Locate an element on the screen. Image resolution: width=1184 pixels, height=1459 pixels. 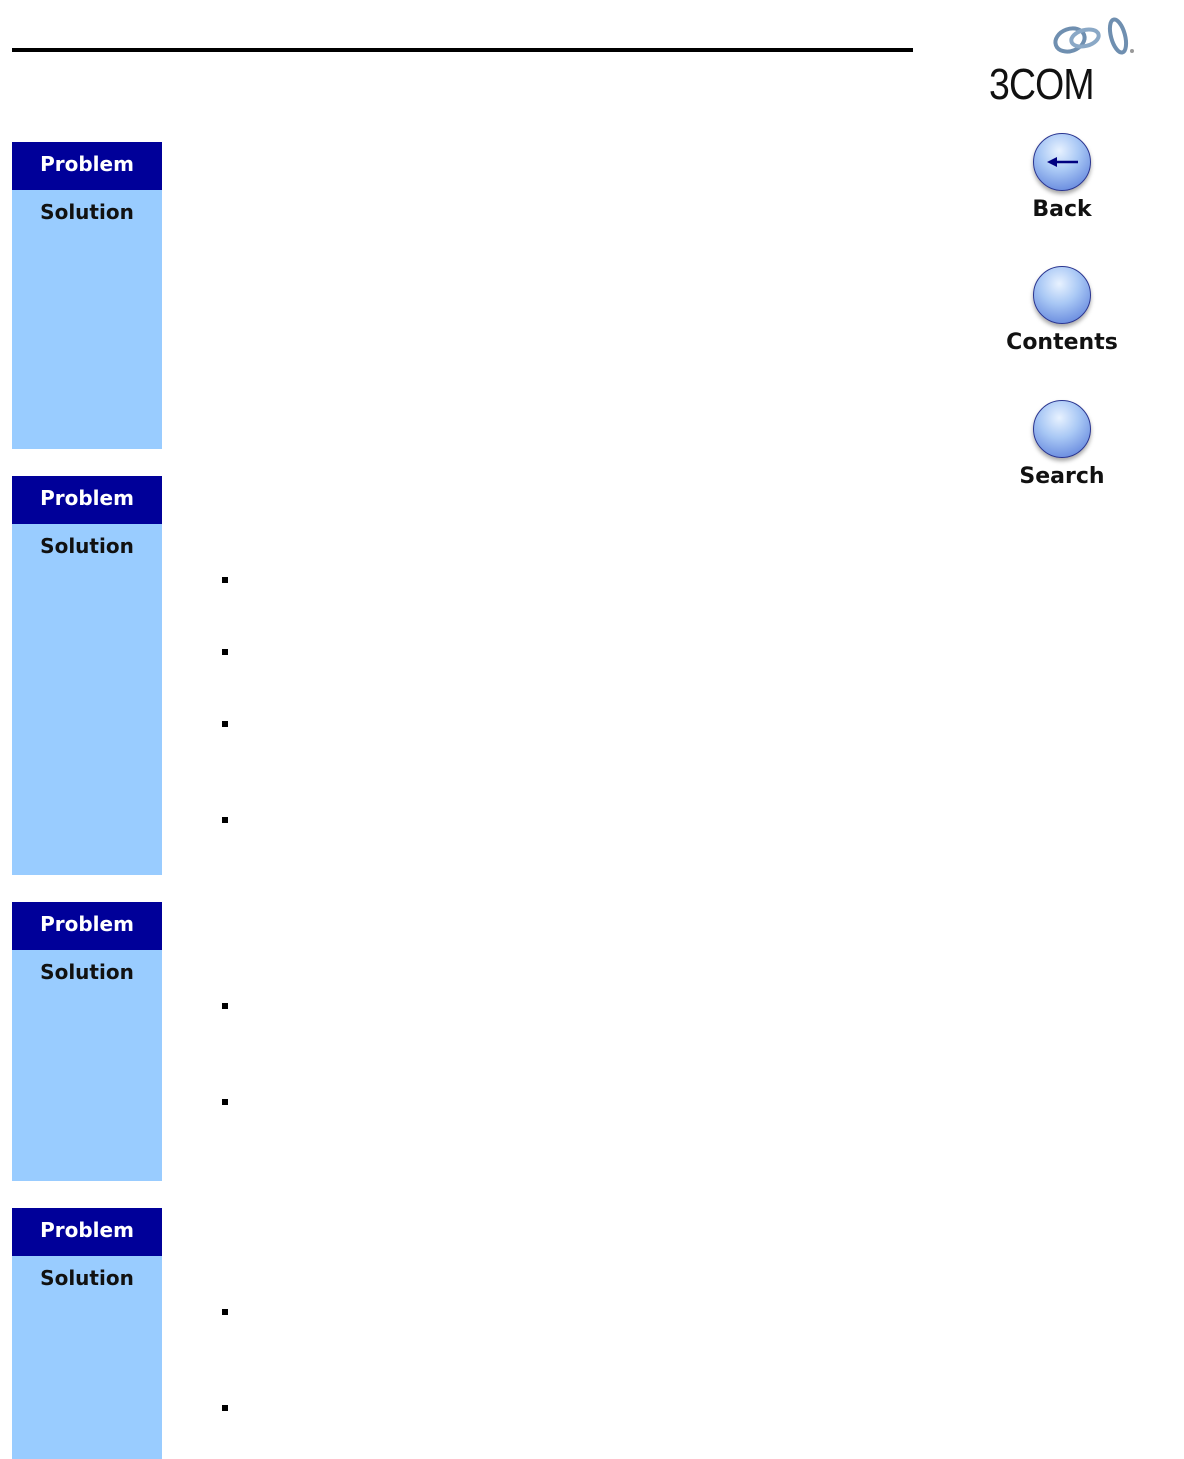
section-3: Problem Solution is located at coordinates (87, 1041).